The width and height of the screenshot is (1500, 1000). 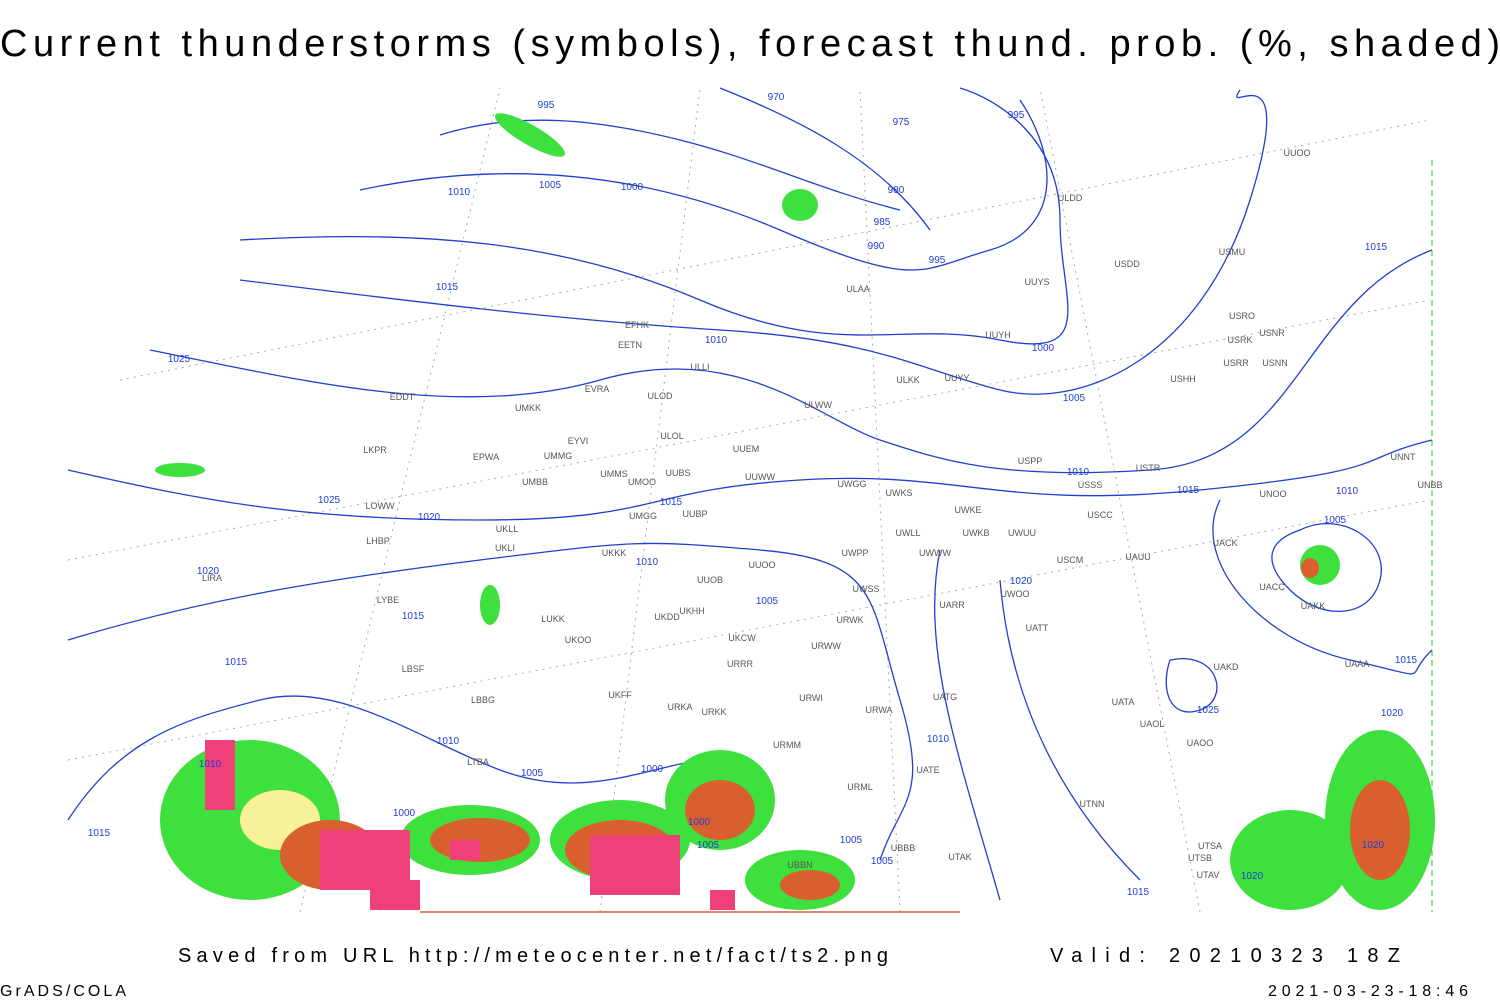 What do you see at coordinates (388, 600) in the screenshot?
I see `station-label: LYBE` at bounding box center [388, 600].